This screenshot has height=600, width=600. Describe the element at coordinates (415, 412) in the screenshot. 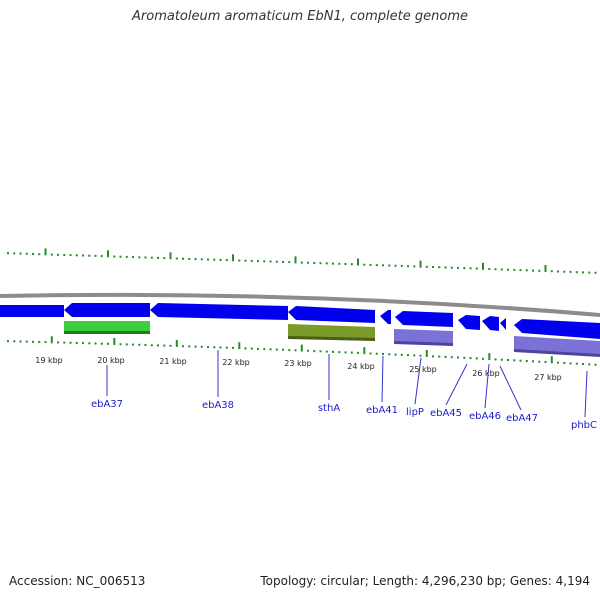

I see `gene-label-lipP: lipP` at that location.